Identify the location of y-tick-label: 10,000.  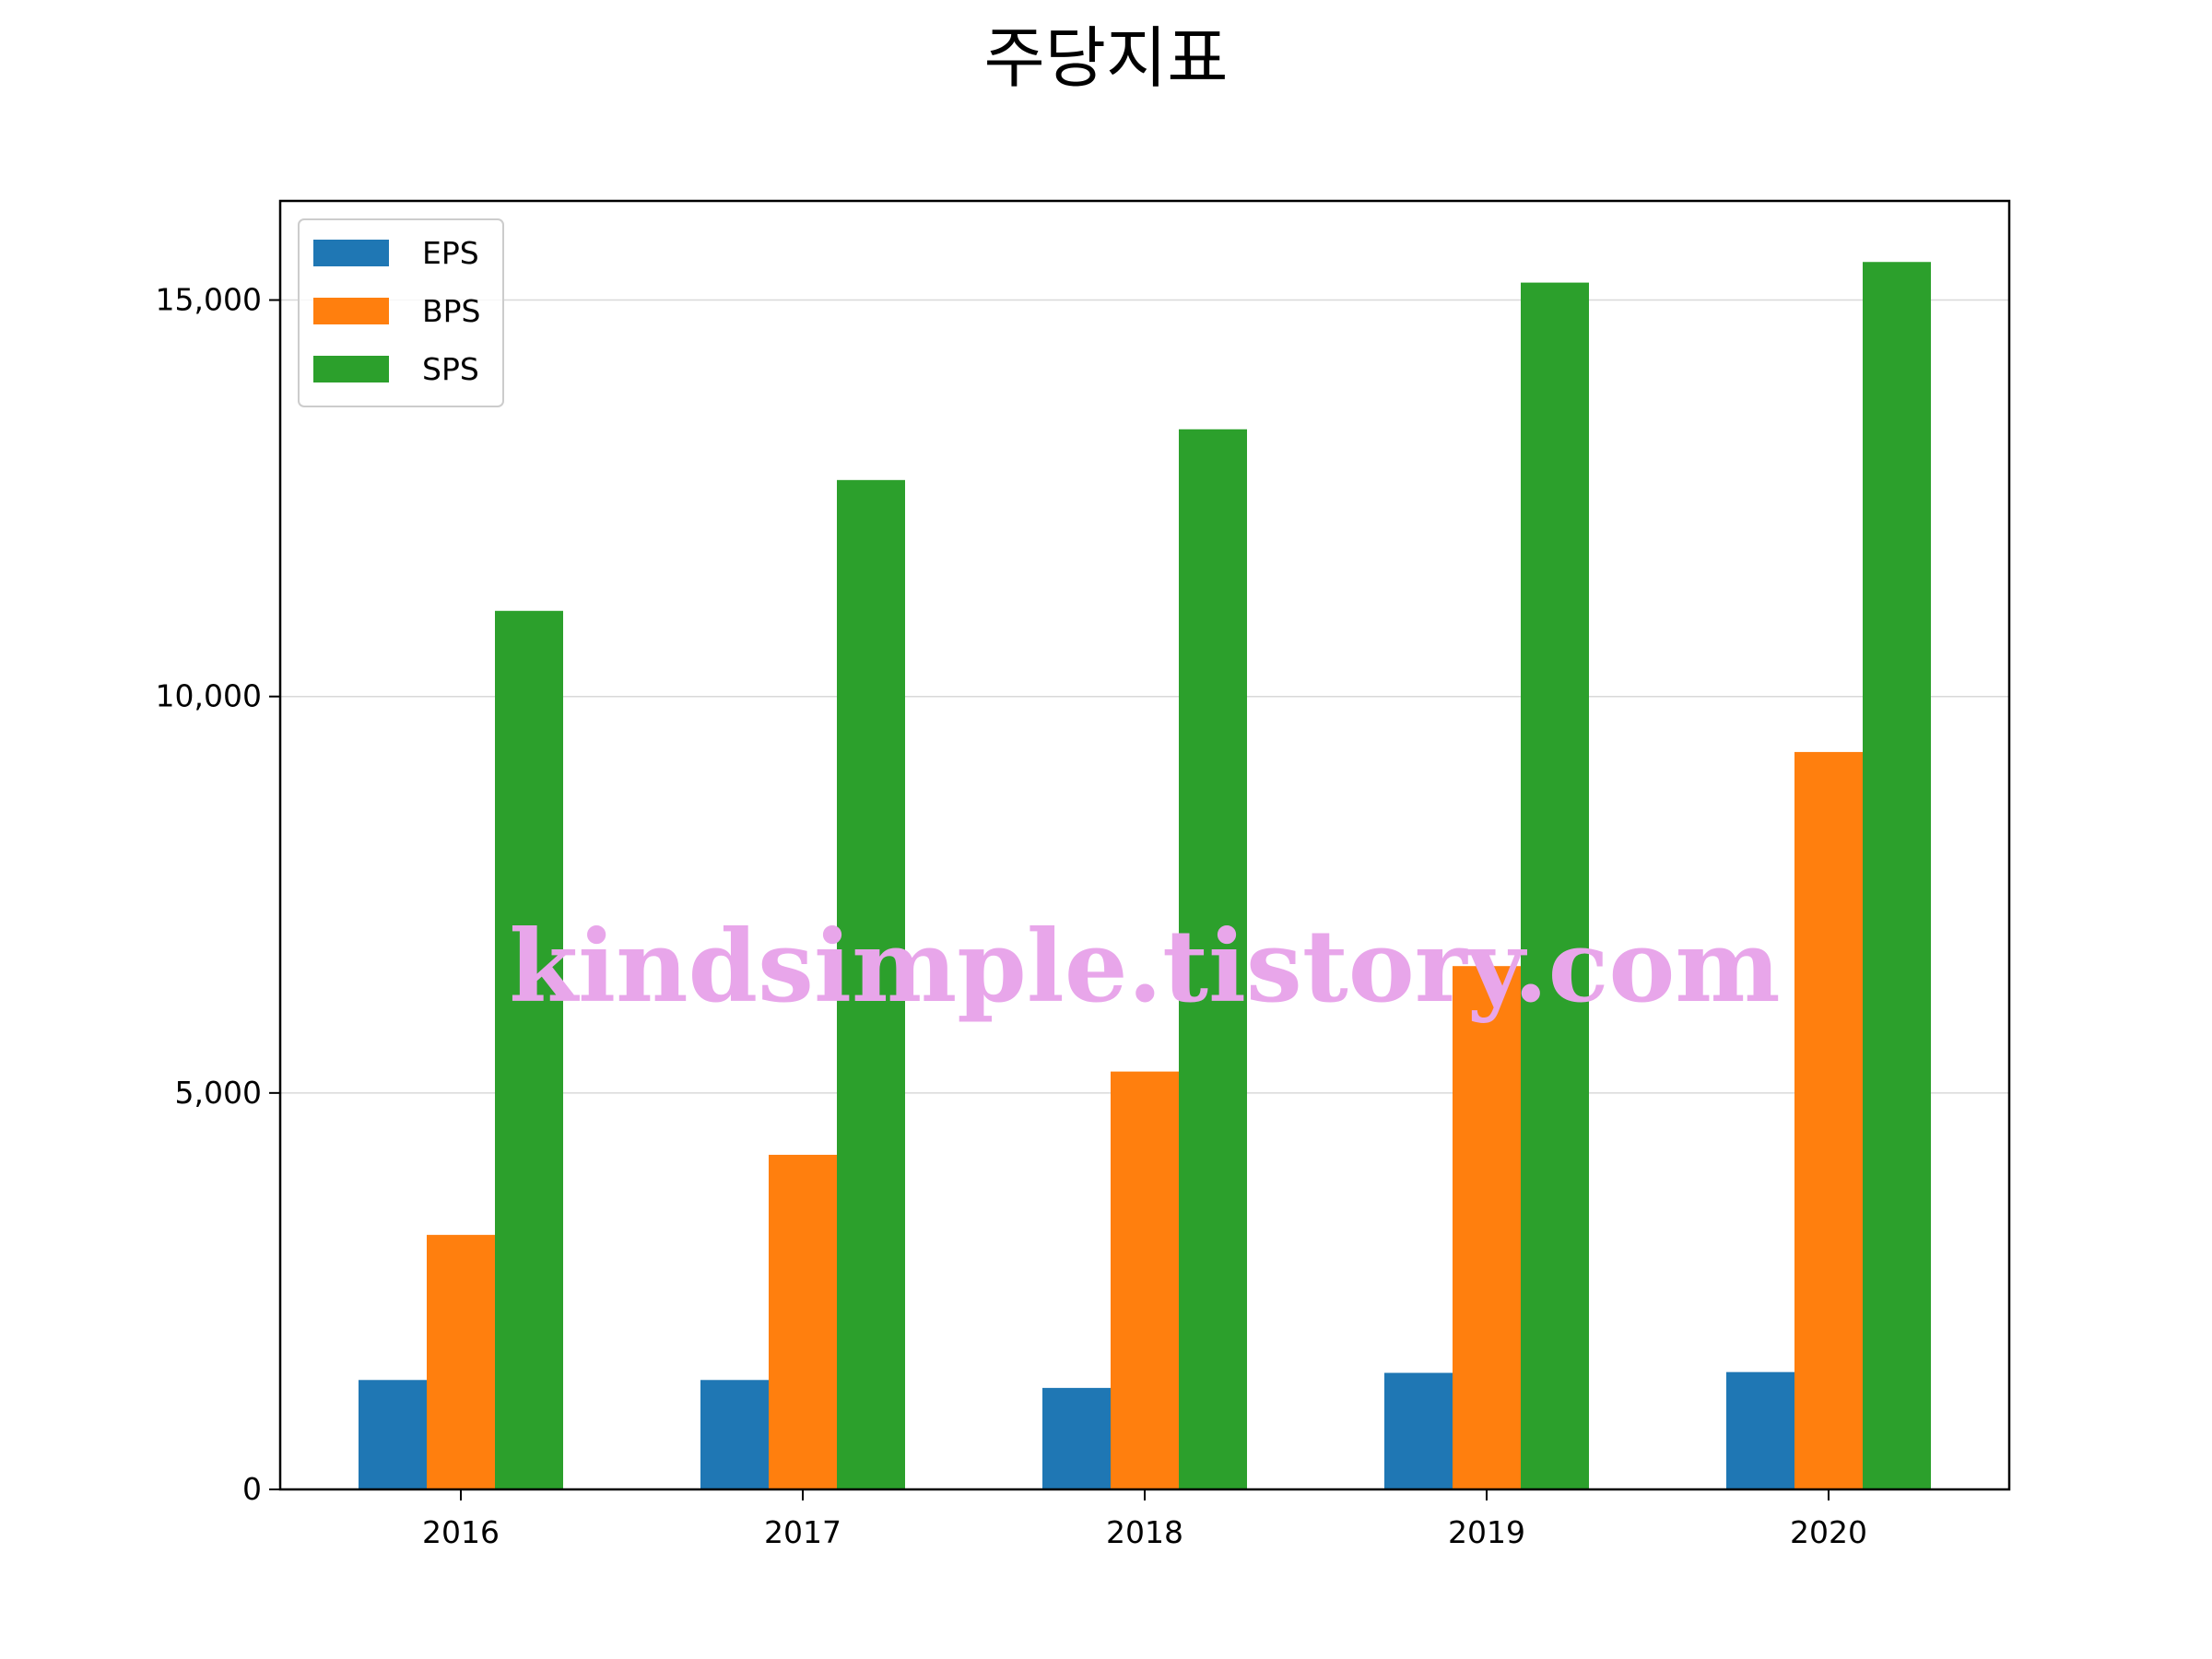
(209, 696).